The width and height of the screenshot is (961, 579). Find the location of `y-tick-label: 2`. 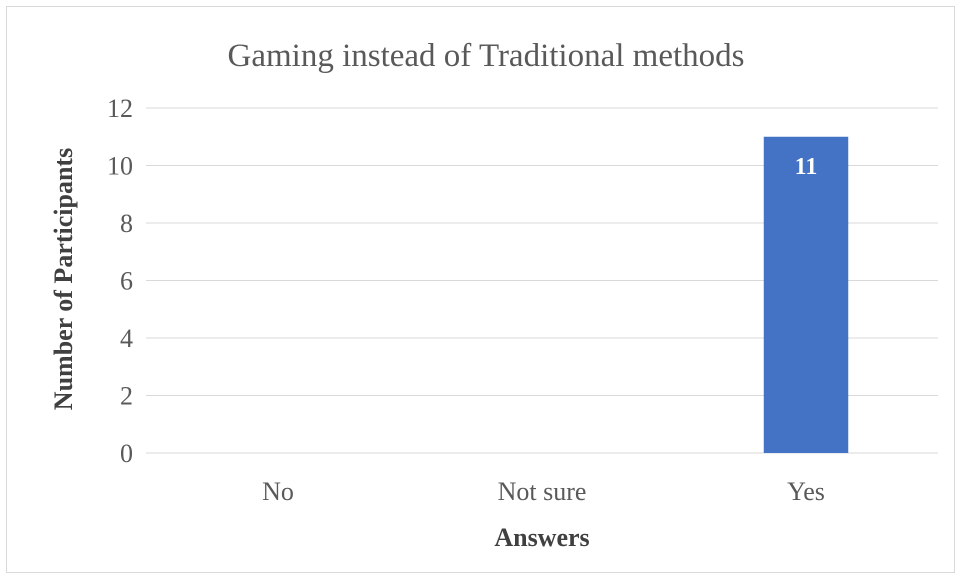

y-tick-label: 2 is located at coordinates (126, 396).